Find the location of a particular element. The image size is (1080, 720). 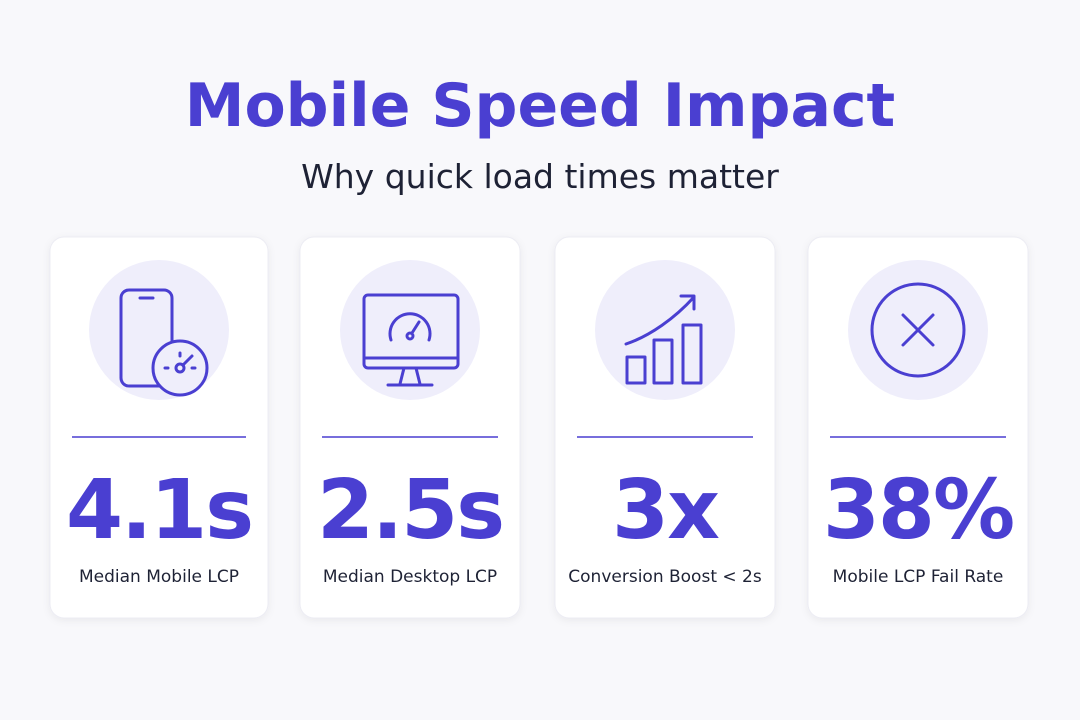

card: 2.5s Median Desktop LCP is located at coordinates (410, 427).